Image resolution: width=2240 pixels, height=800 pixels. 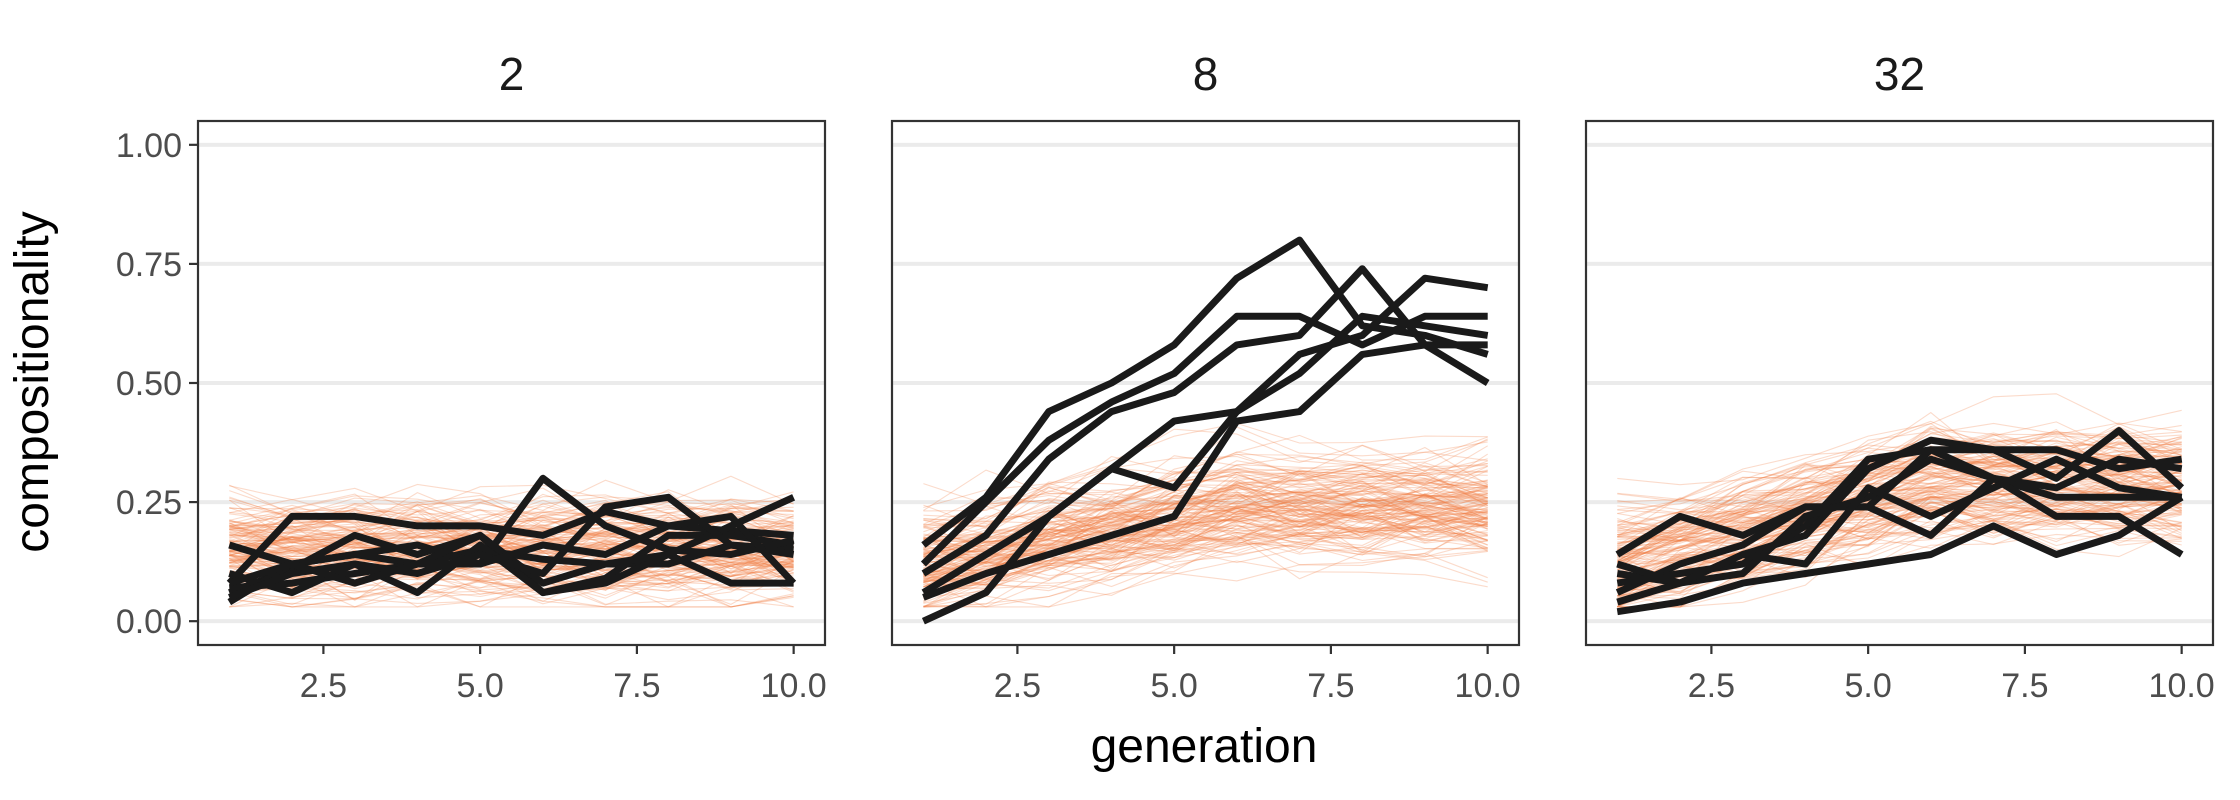 What do you see at coordinates (1206, 74) in the screenshot?
I see `facet-title: 8` at bounding box center [1206, 74].